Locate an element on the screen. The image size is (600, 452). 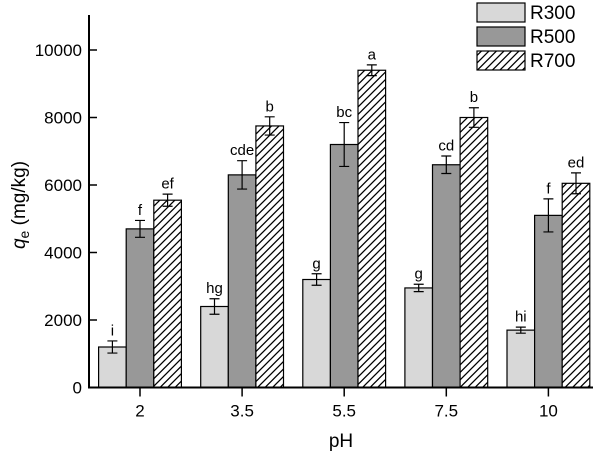
significance-letter-R700-ph-3.5: b is located at coordinates (270, 106).